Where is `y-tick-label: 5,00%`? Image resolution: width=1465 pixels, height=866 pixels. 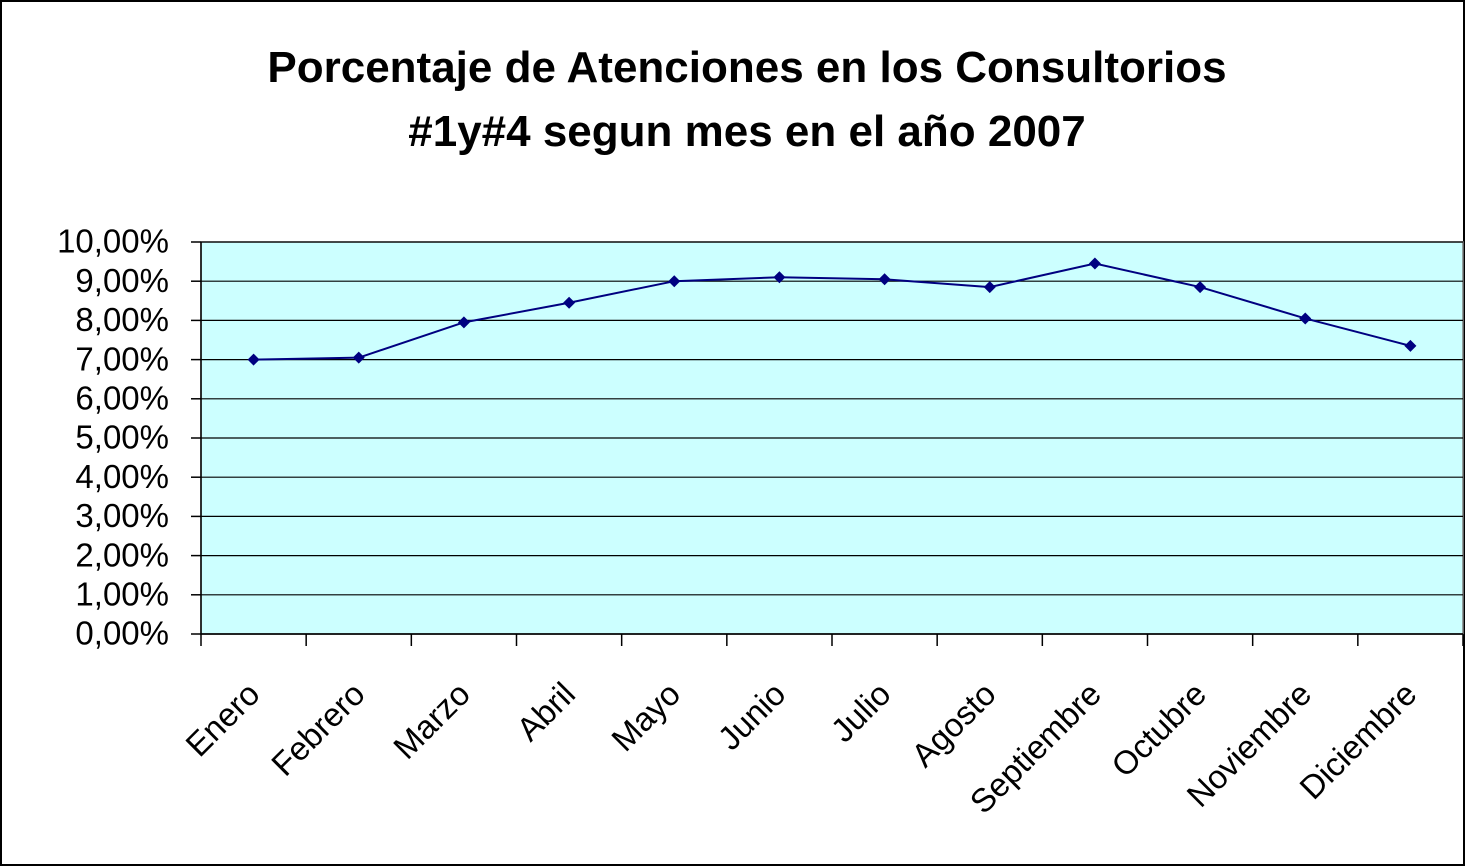
y-tick-label: 5,00% is located at coordinates (122, 437).